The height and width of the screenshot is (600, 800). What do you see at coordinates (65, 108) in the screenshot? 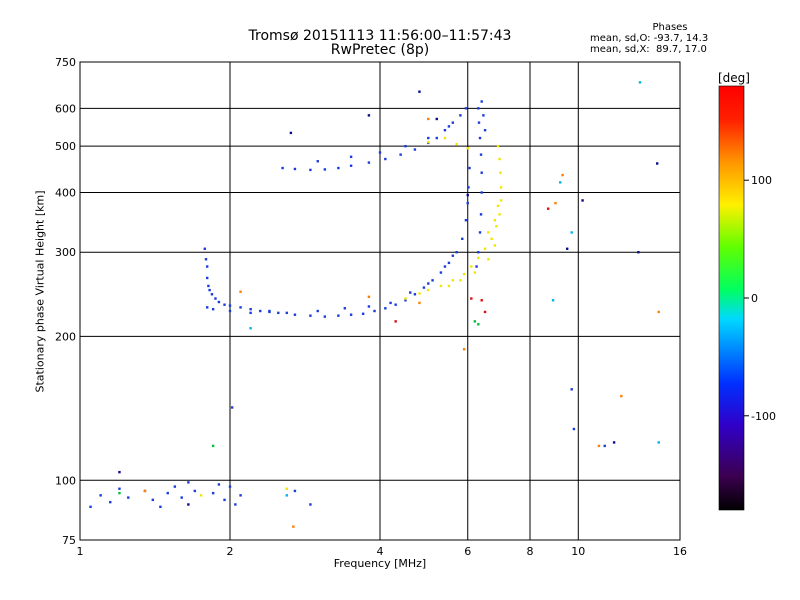
I see `y-tick-label: 600` at bounding box center [65, 108].